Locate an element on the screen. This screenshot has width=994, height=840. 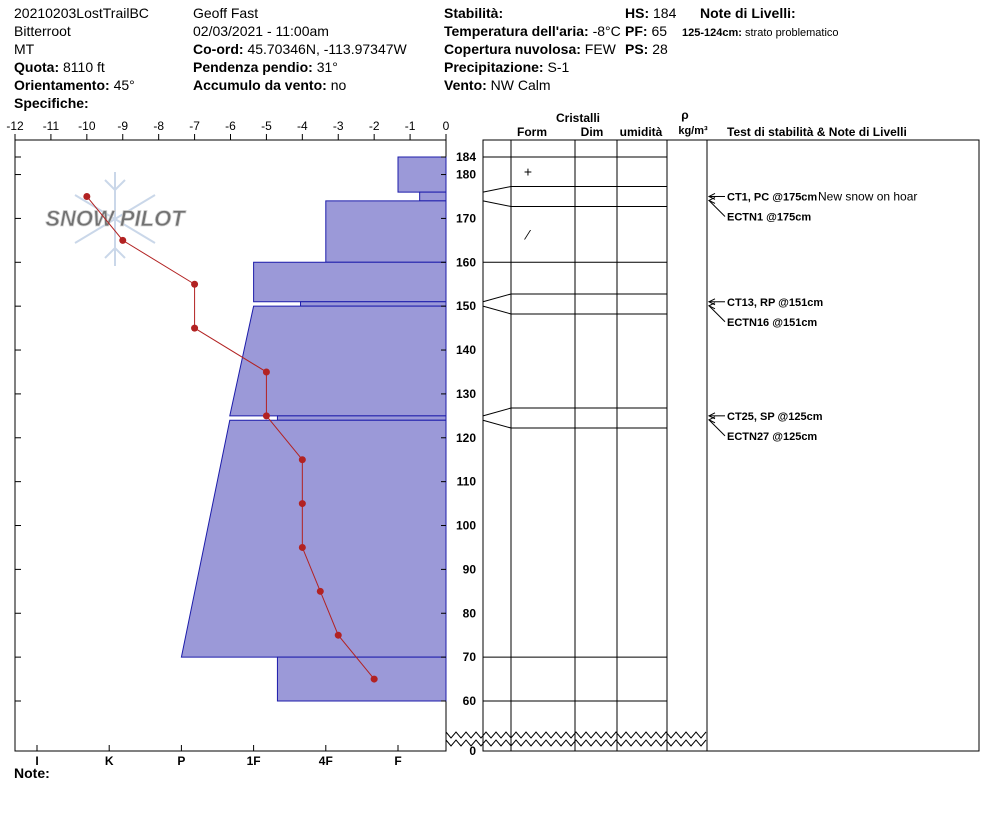
header-field: Bitterroot is located at coordinates (42, 31).